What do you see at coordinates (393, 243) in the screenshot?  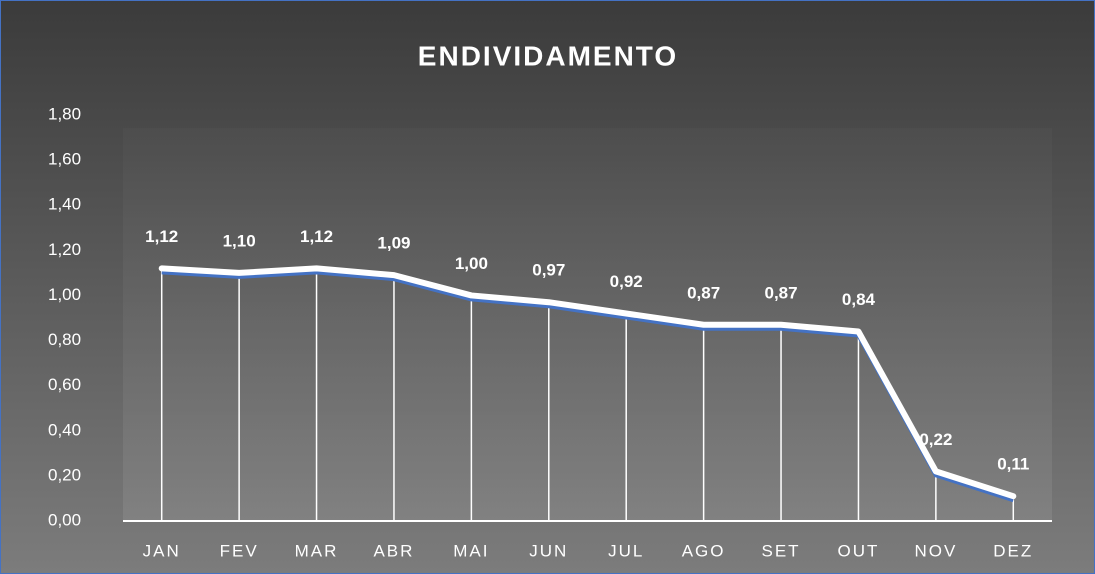 I see `data-label: 1,09` at bounding box center [393, 243].